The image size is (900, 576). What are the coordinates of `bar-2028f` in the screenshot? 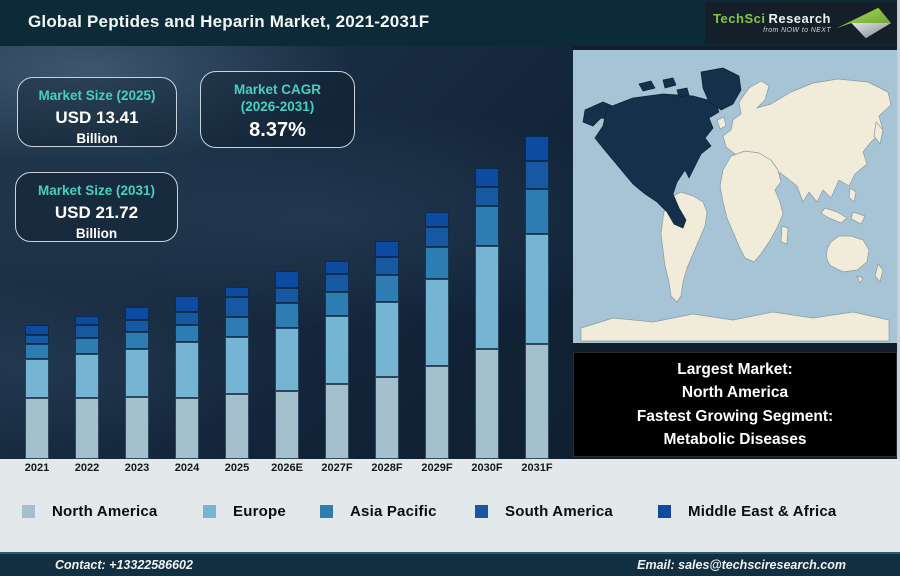 It's located at (387, 350).